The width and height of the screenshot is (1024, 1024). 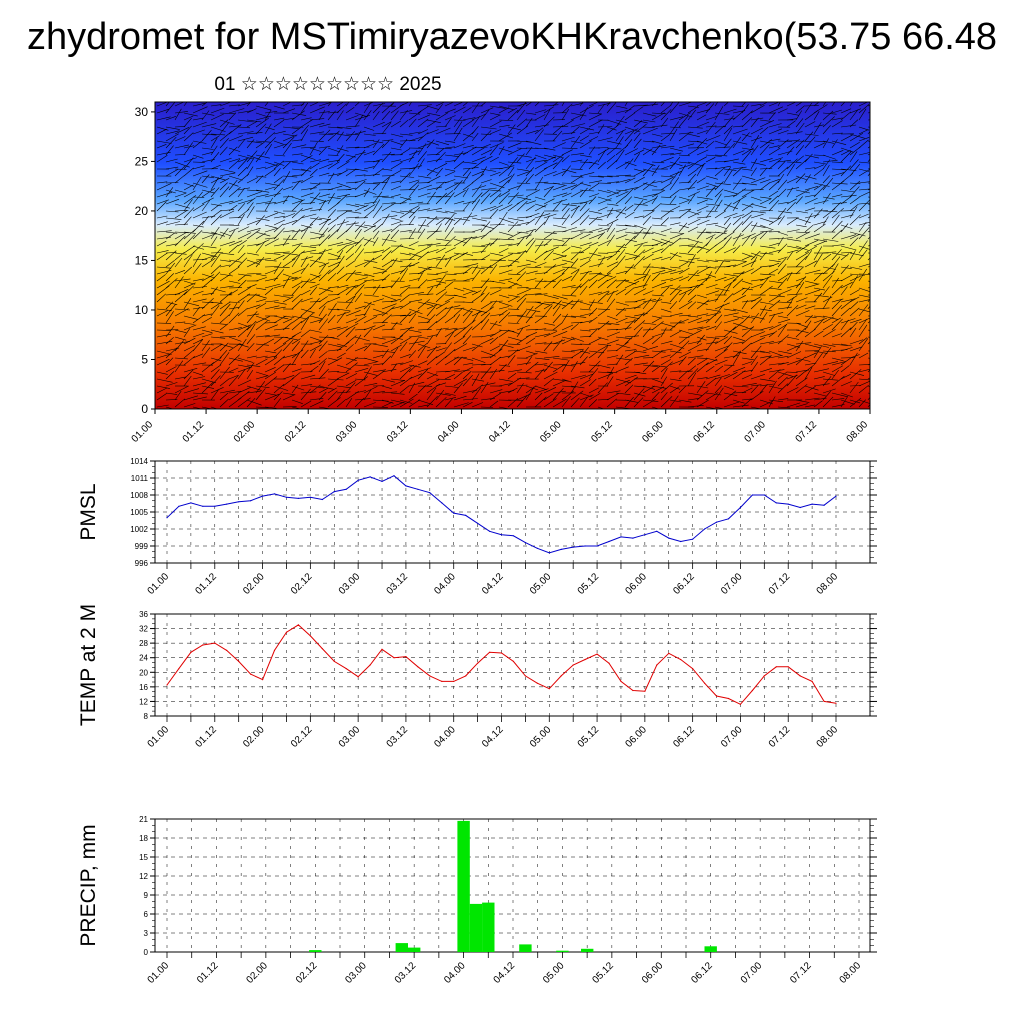 What do you see at coordinates (445, 584) in the screenshot?
I see `x-tick-label: 04.00` at bounding box center [445, 584].